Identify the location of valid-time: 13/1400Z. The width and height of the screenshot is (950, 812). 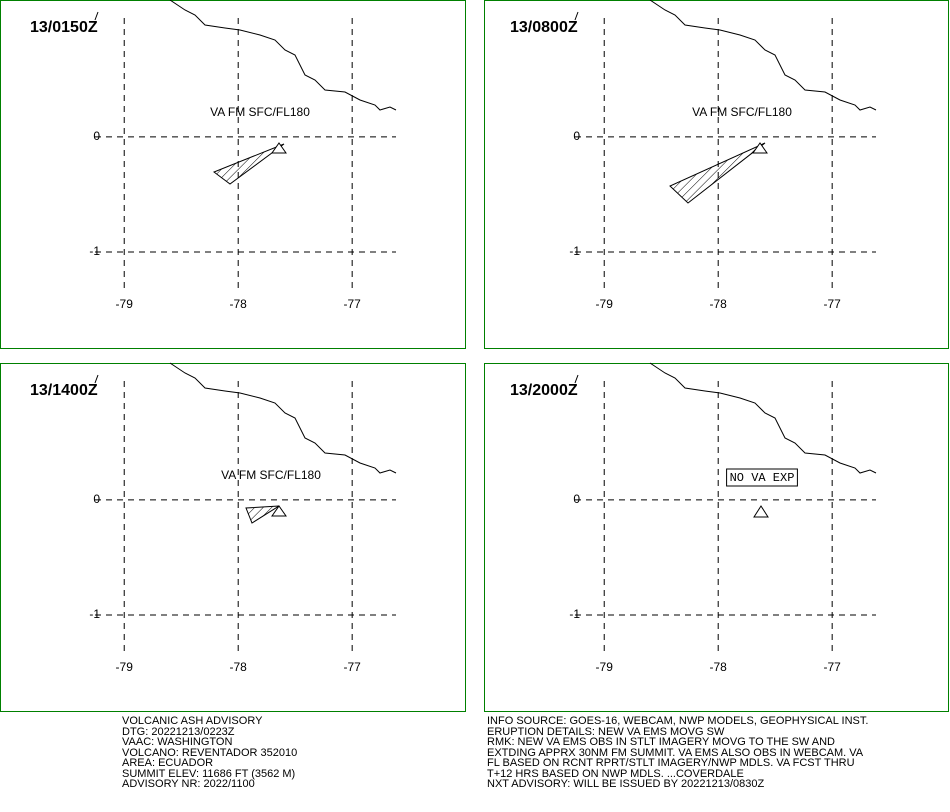
(64, 390).